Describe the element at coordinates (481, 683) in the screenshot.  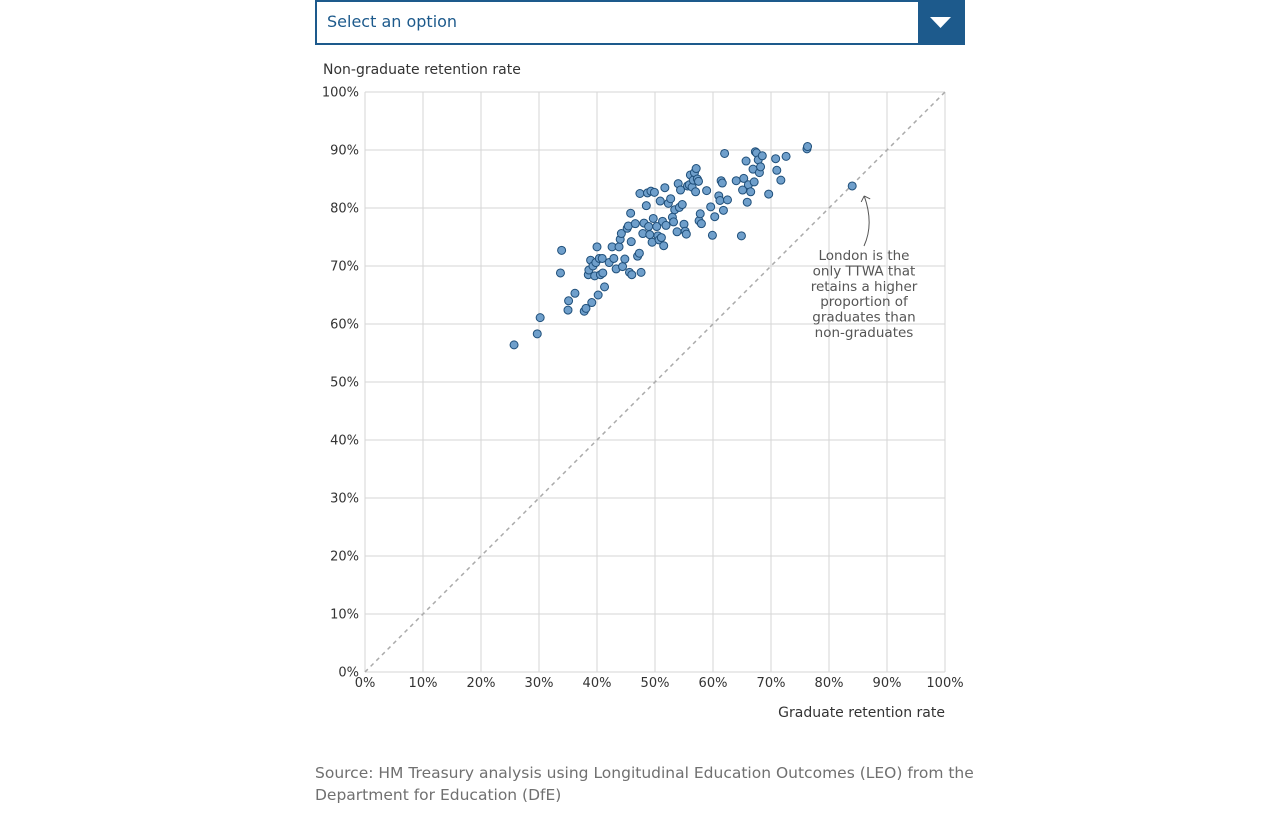
I see `x-tick-label: 20%` at that location.